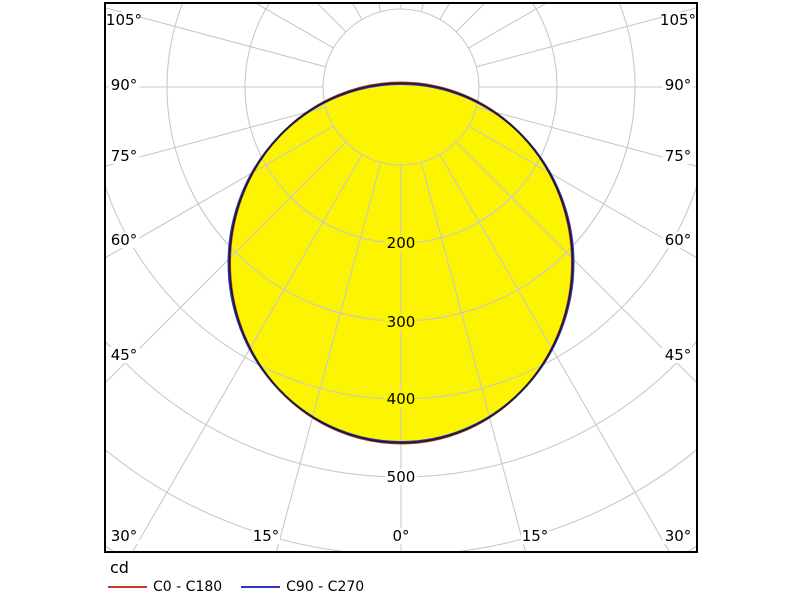 The height and width of the screenshot is (600, 800). What do you see at coordinates (216, 37) in the screenshot?
I see `grid-spoke-255deg` at bounding box center [216, 37].